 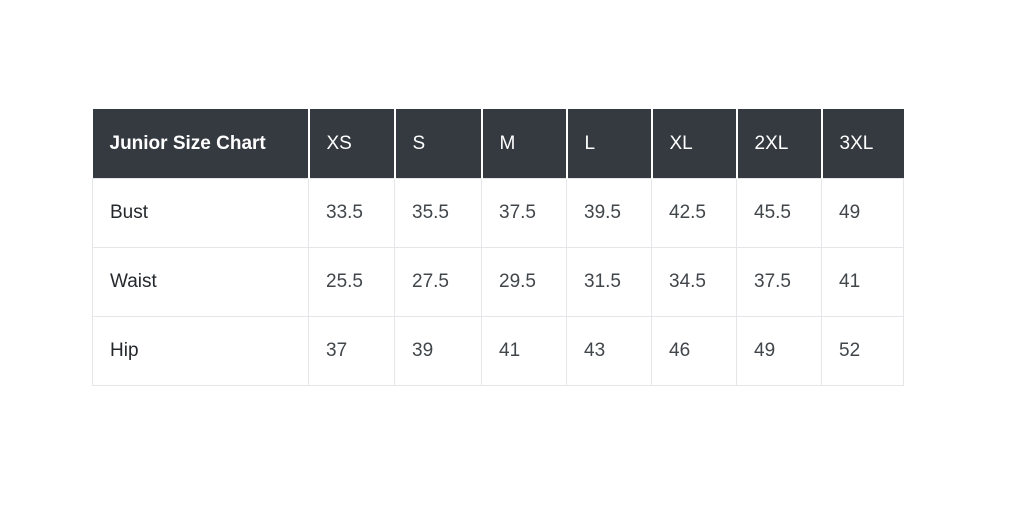 I want to click on table-row-hip: Hip 37 39 41 43 46 49 52, so click(x=498, y=351).